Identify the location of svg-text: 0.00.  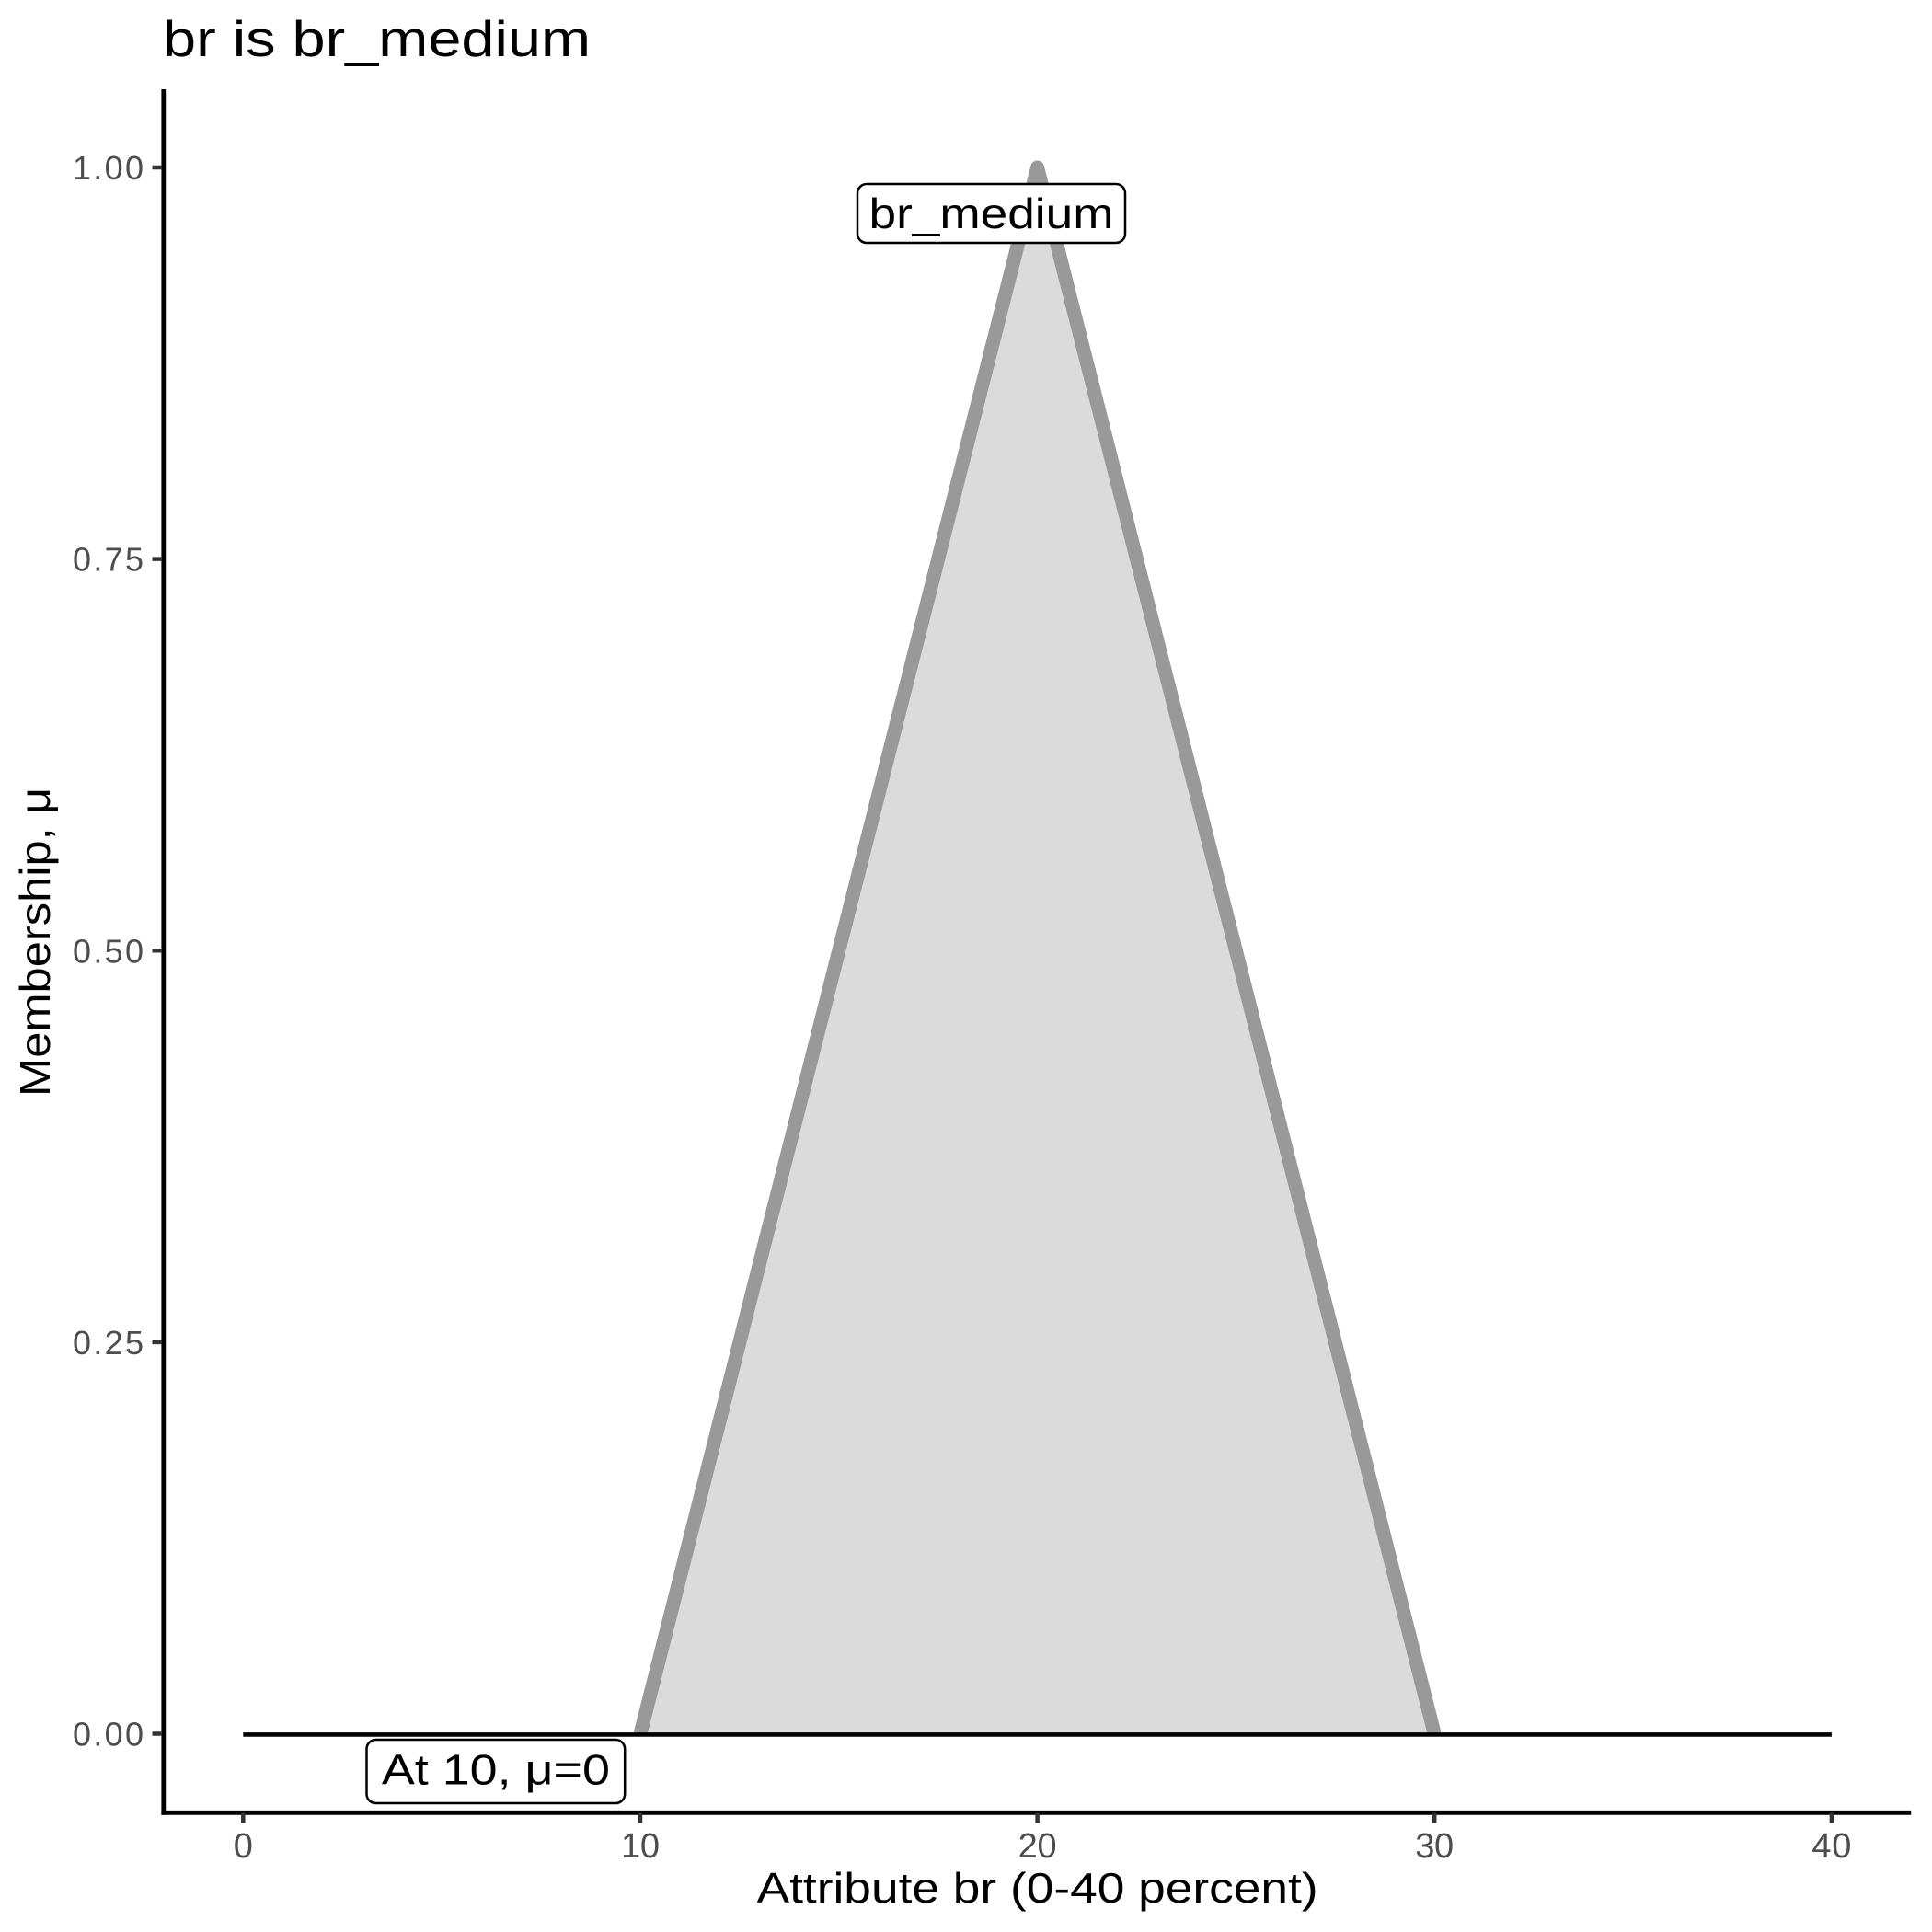
(108, 1735).